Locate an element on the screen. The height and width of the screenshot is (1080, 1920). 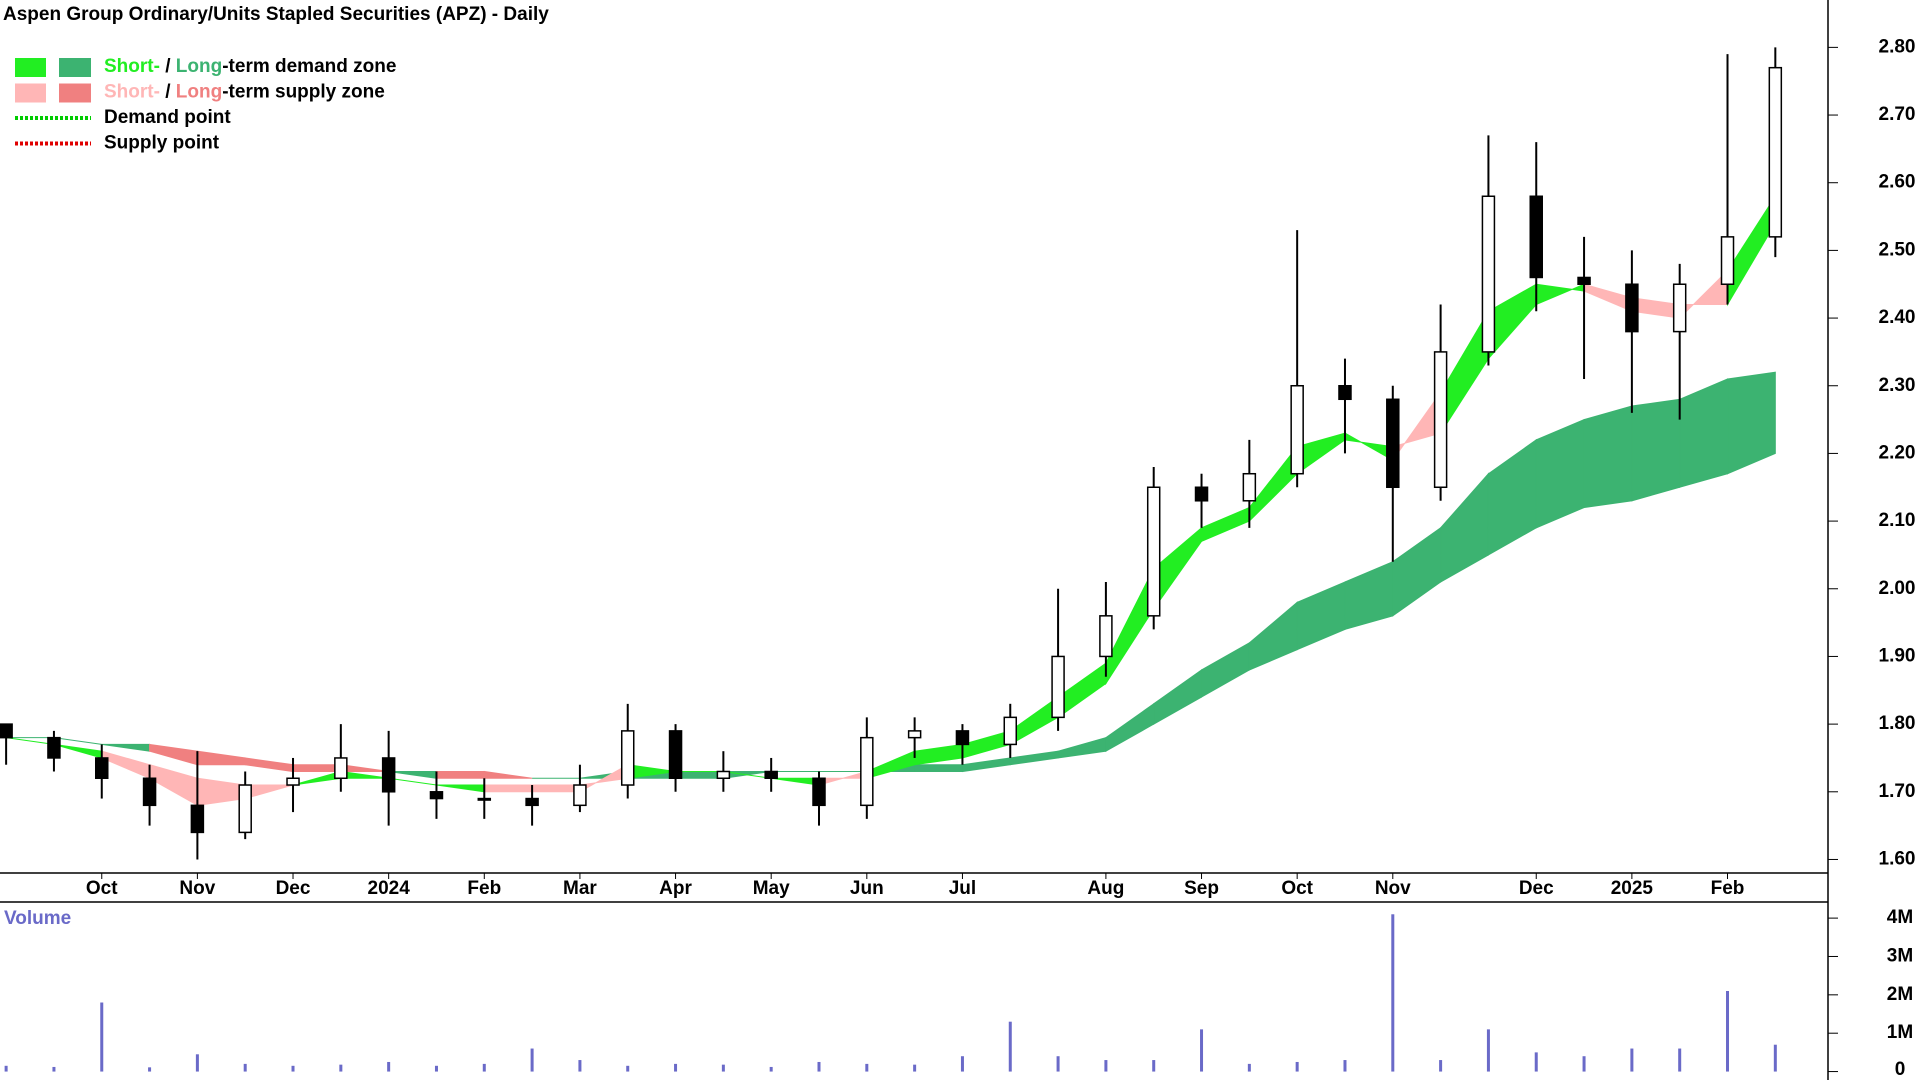
y-tick-label: 1.80 is located at coordinates (1897, 723).